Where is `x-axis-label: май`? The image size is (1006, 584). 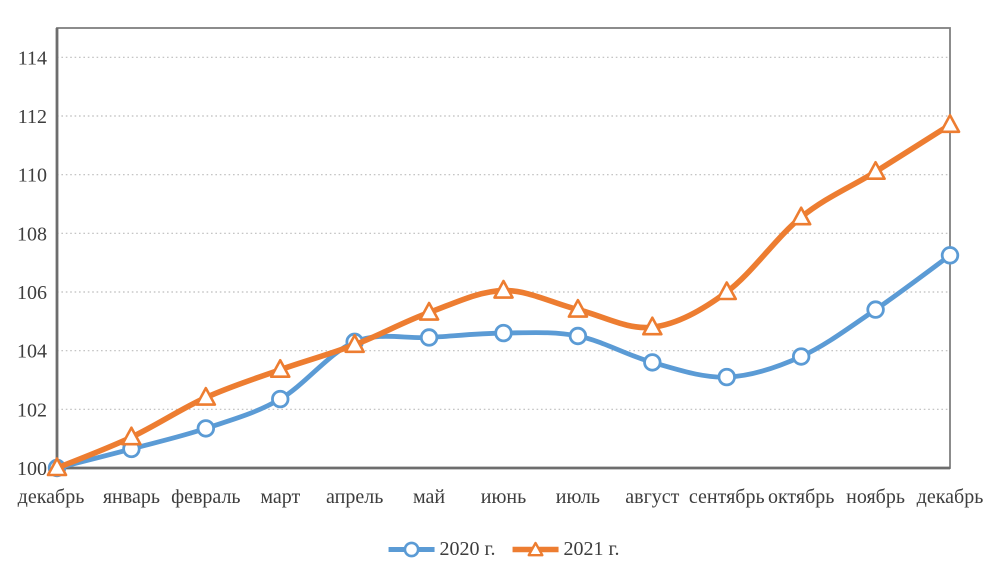 x-axis-label: май is located at coordinates (429, 497).